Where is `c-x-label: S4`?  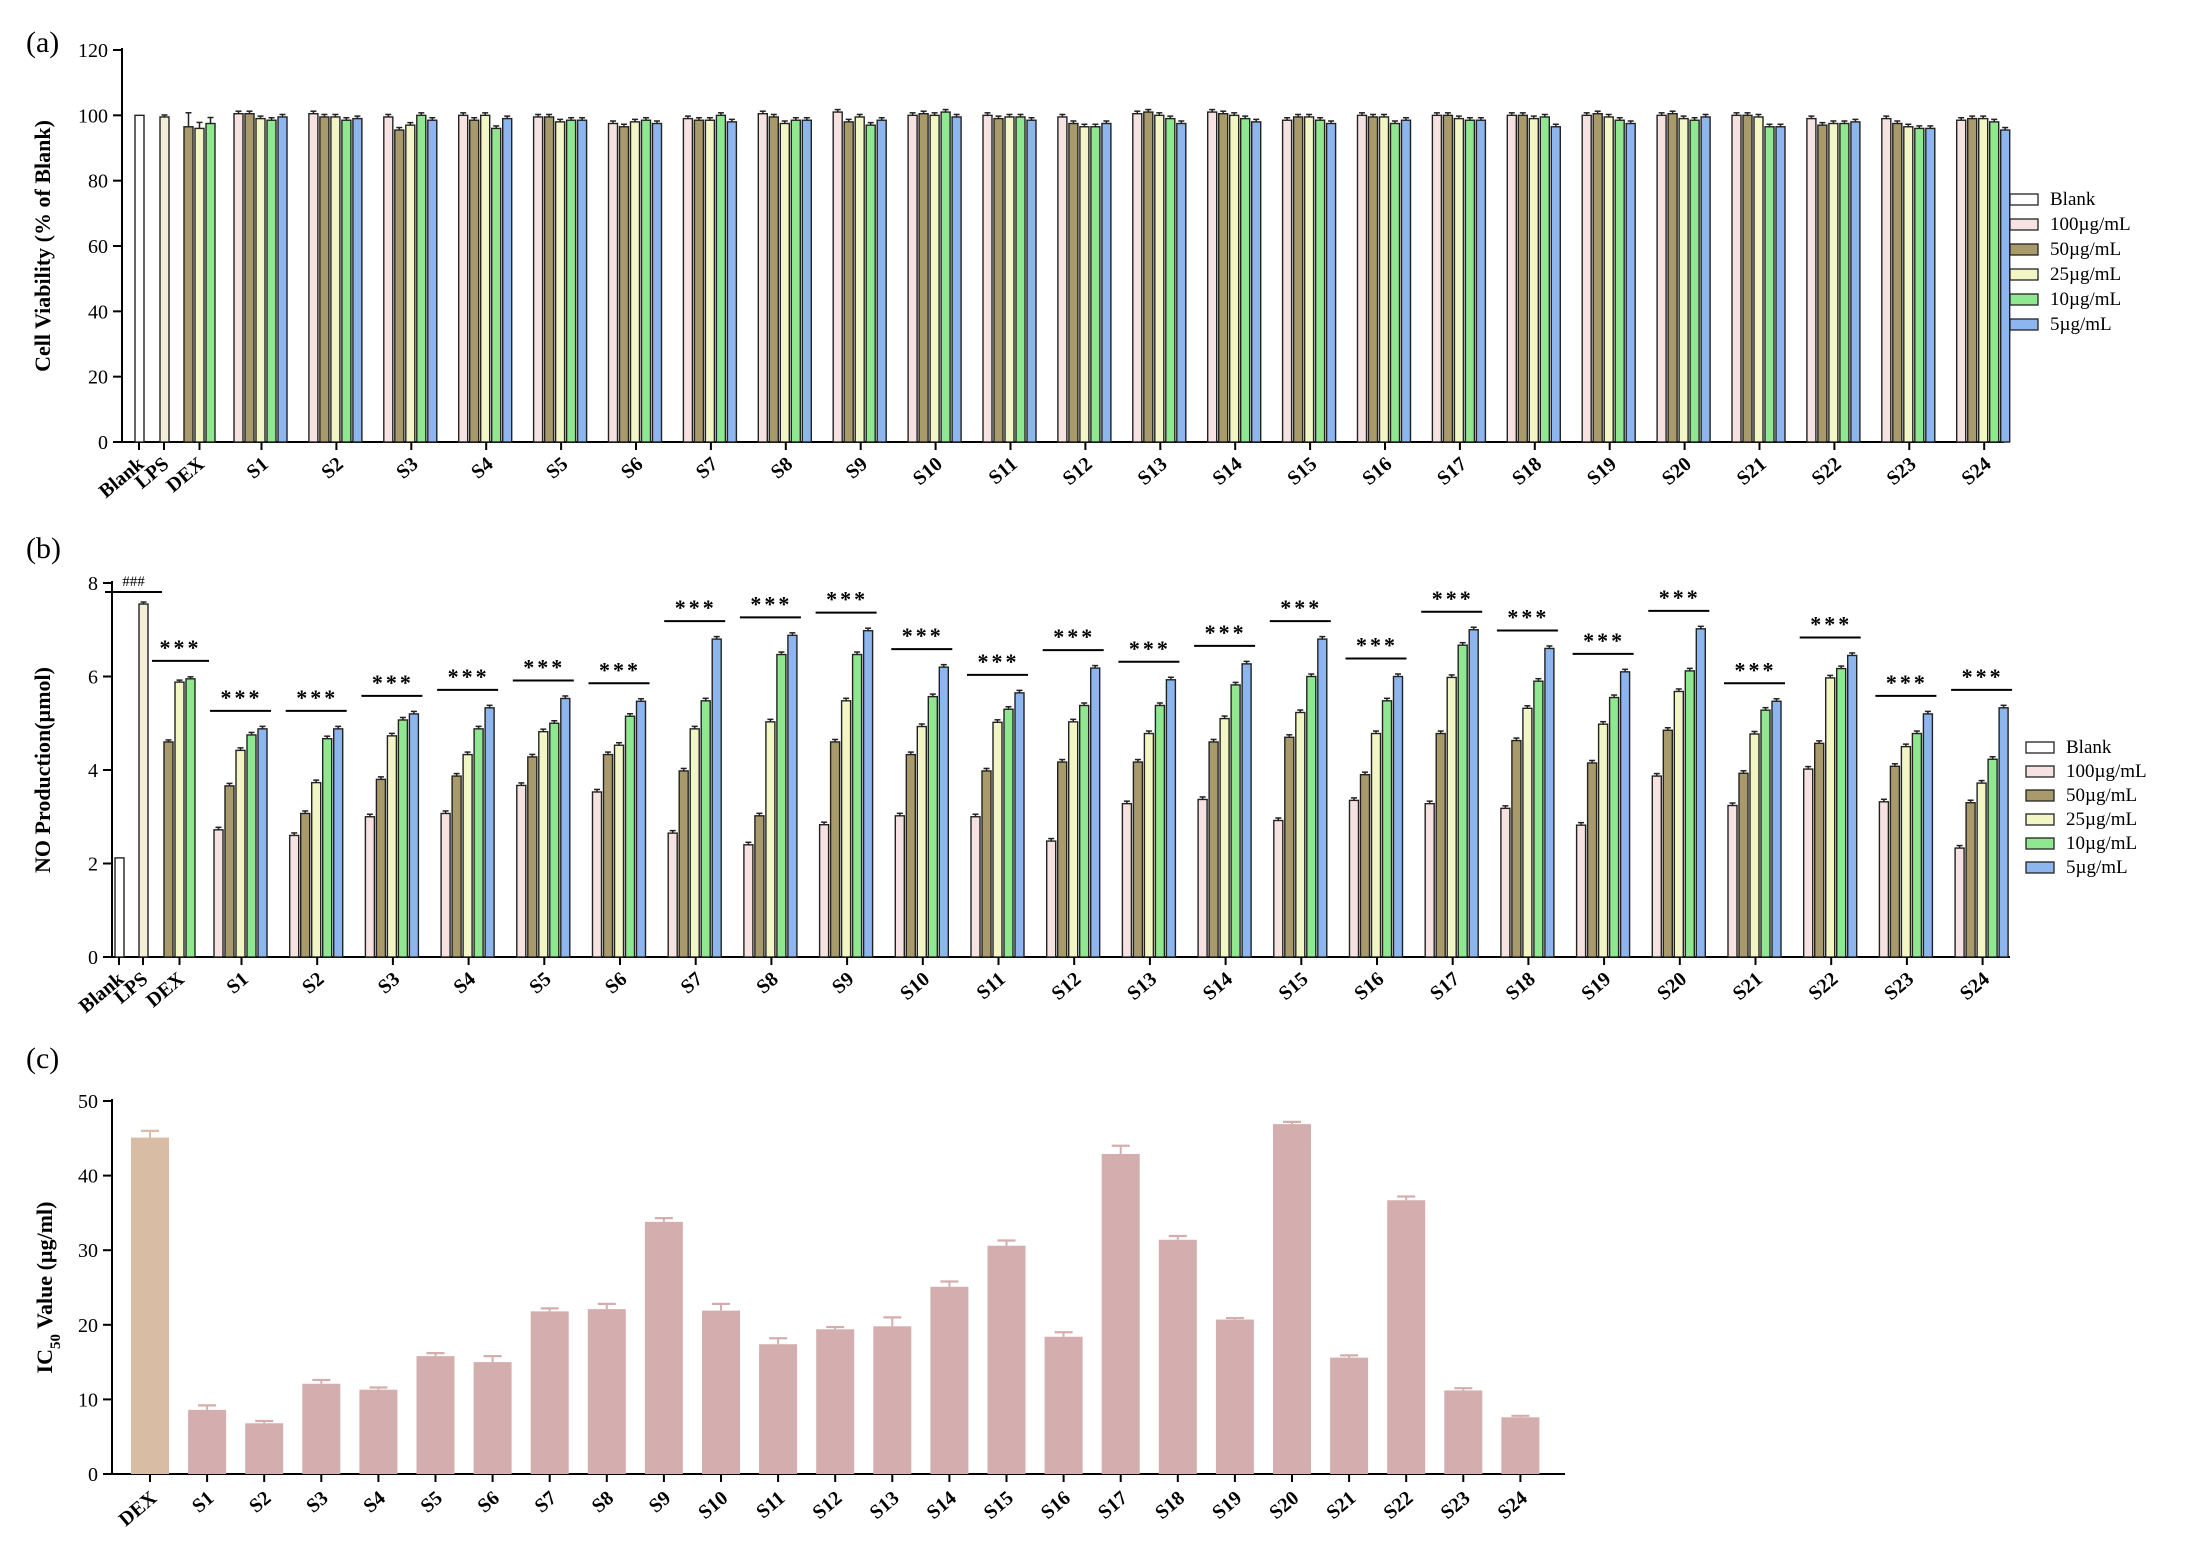
c-x-label: S4 is located at coordinates (374, 1502).